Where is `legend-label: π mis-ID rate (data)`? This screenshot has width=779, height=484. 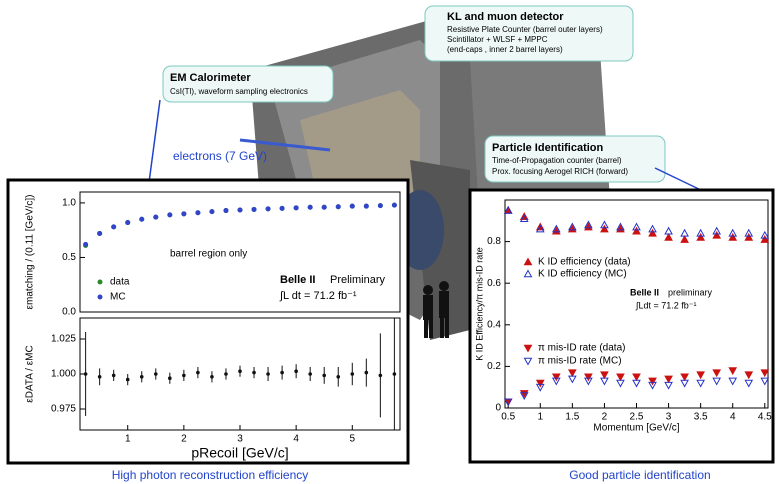
legend-label: π mis-ID rate (data) is located at coordinates (581, 348).